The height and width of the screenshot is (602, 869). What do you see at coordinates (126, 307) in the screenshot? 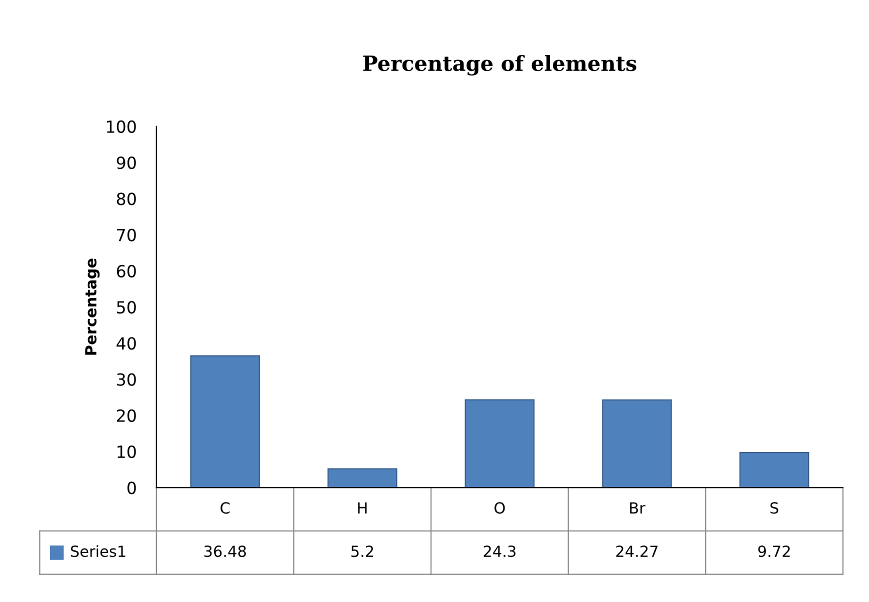
I see `y-tick-label: 50` at bounding box center [126, 307].